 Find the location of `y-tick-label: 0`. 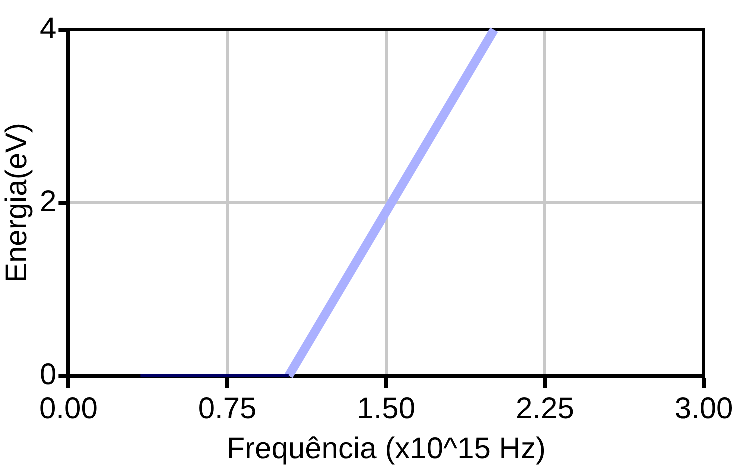

y-tick-label: 0 is located at coordinates (48, 375).